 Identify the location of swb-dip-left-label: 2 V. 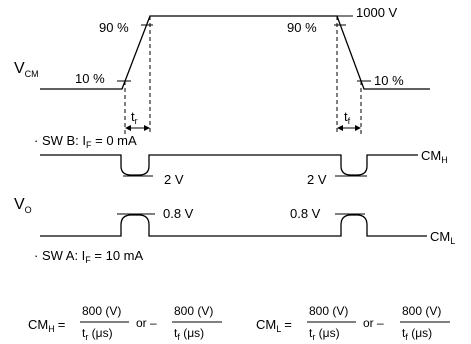
(174, 179).